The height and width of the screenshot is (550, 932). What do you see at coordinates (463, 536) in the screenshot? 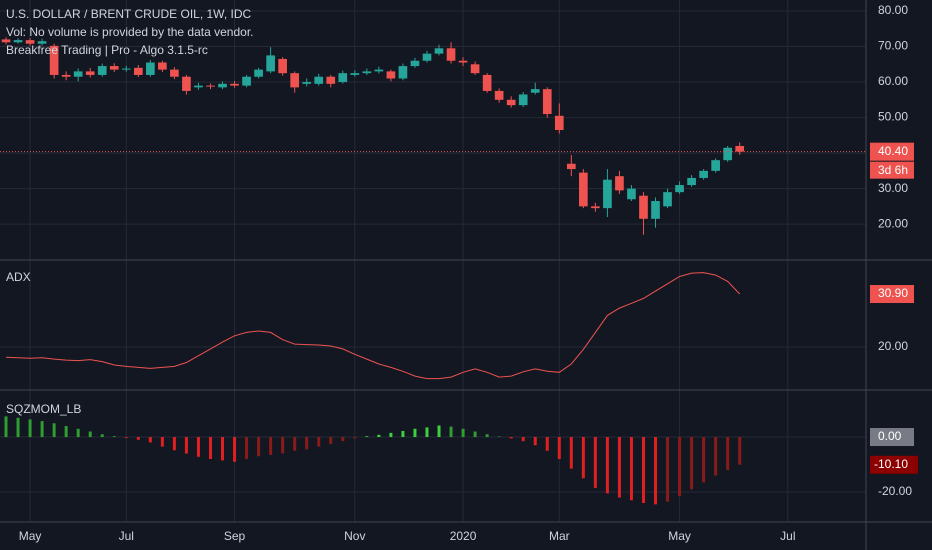
I see `x-tick-label: 2020` at bounding box center [463, 536].